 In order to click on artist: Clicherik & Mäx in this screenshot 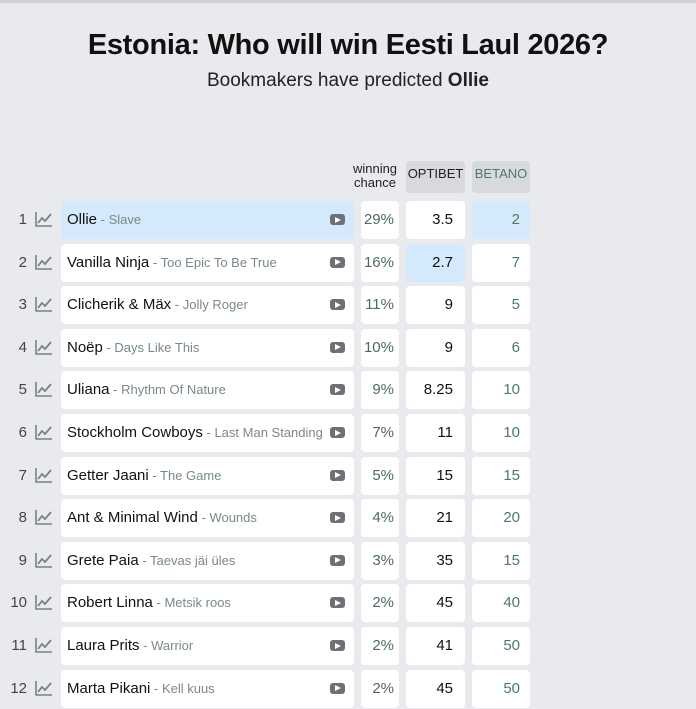, I will do `click(119, 305)`.